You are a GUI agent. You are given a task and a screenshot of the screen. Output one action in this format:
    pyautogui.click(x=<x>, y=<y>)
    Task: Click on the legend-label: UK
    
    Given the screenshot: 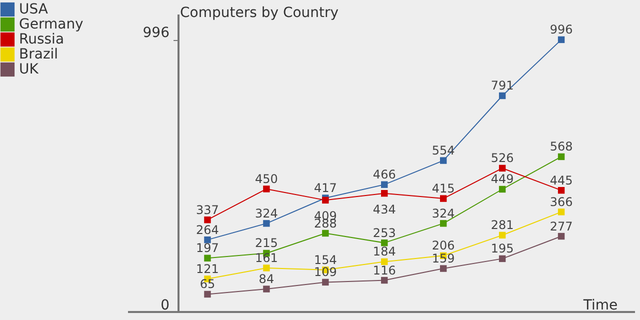 What is the action you would take?
    pyautogui.click(x=29, y=70)
    